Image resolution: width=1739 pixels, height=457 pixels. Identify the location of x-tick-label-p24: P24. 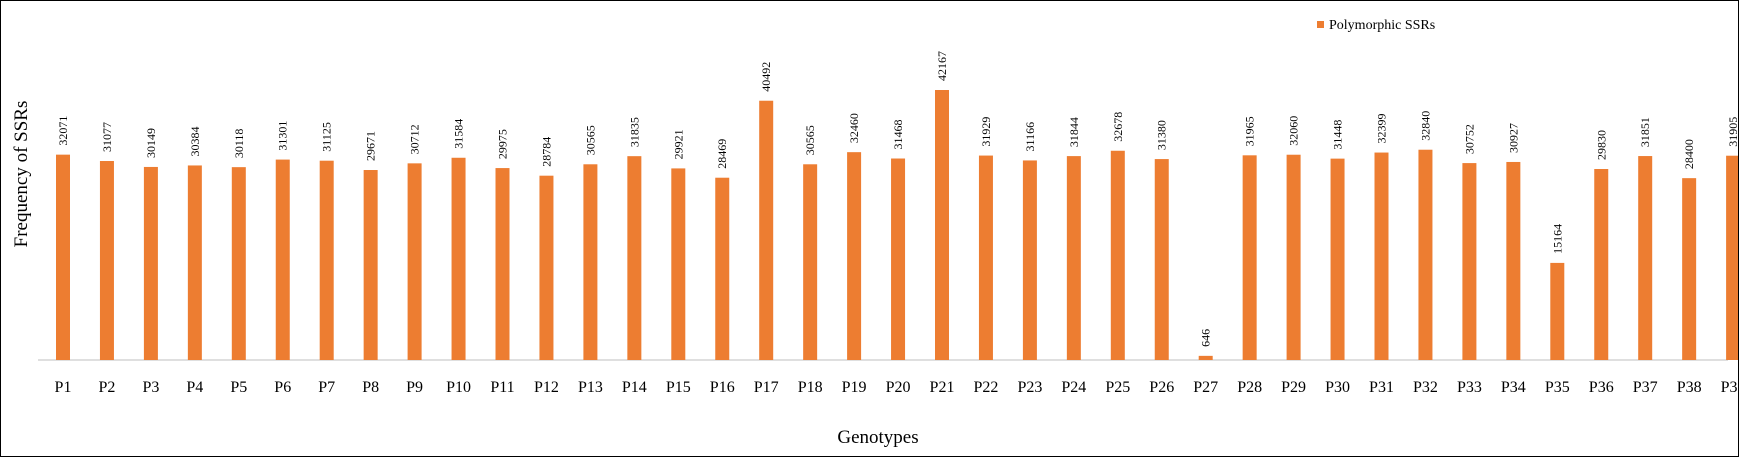
(1073, 387).